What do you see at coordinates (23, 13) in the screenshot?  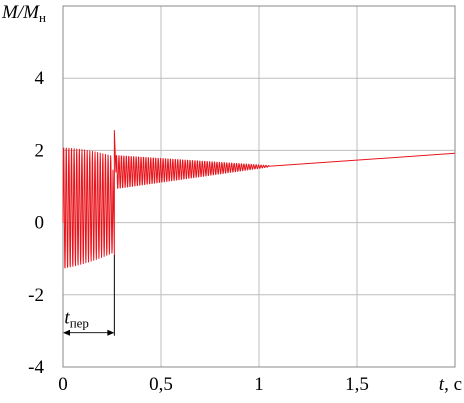 I see `y-axis-label: M/Mн` at bounding box center [23, 13].